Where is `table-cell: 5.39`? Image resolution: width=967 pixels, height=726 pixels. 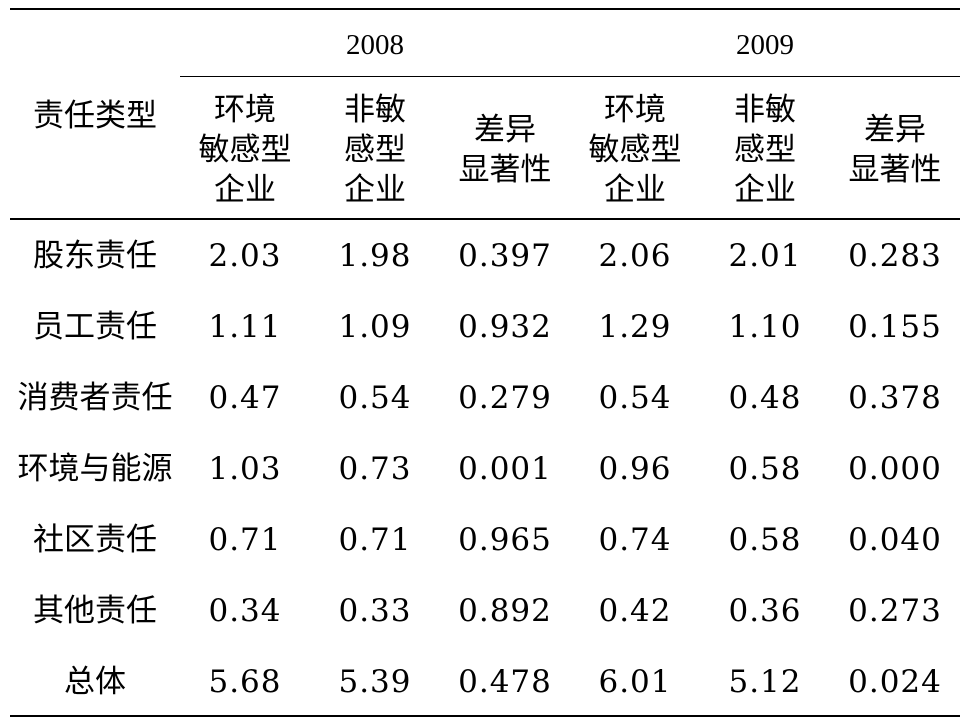 table-cell: 5.39 is located at coordinates (375, 682).